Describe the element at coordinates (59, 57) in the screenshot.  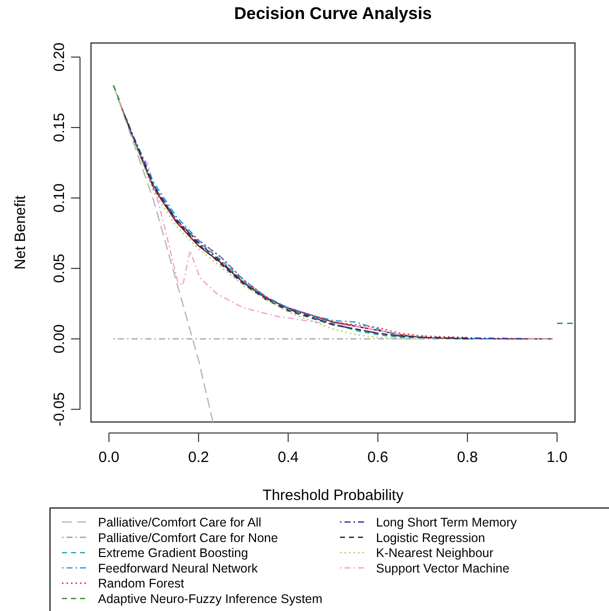
I see `y-tick-label: 0.20` at that location.